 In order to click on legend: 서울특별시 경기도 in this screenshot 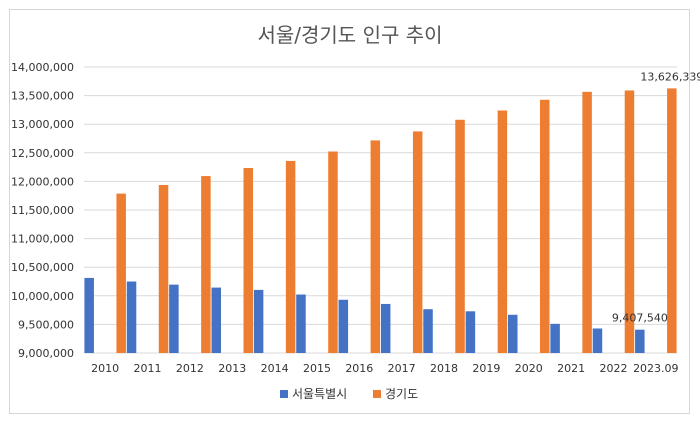, I will do `click(349, 394)`.